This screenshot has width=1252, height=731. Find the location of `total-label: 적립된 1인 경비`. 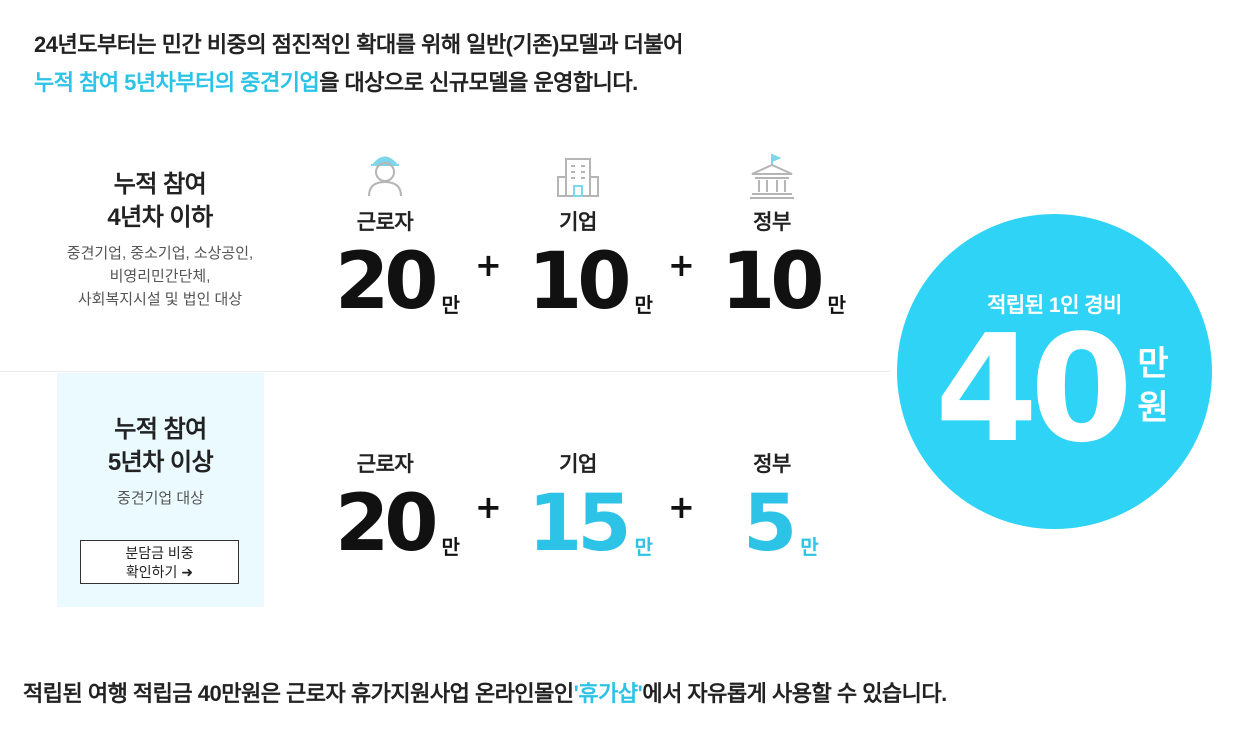

total-label: 적립된 1인 경비 is located at coordinates (1054, 305).